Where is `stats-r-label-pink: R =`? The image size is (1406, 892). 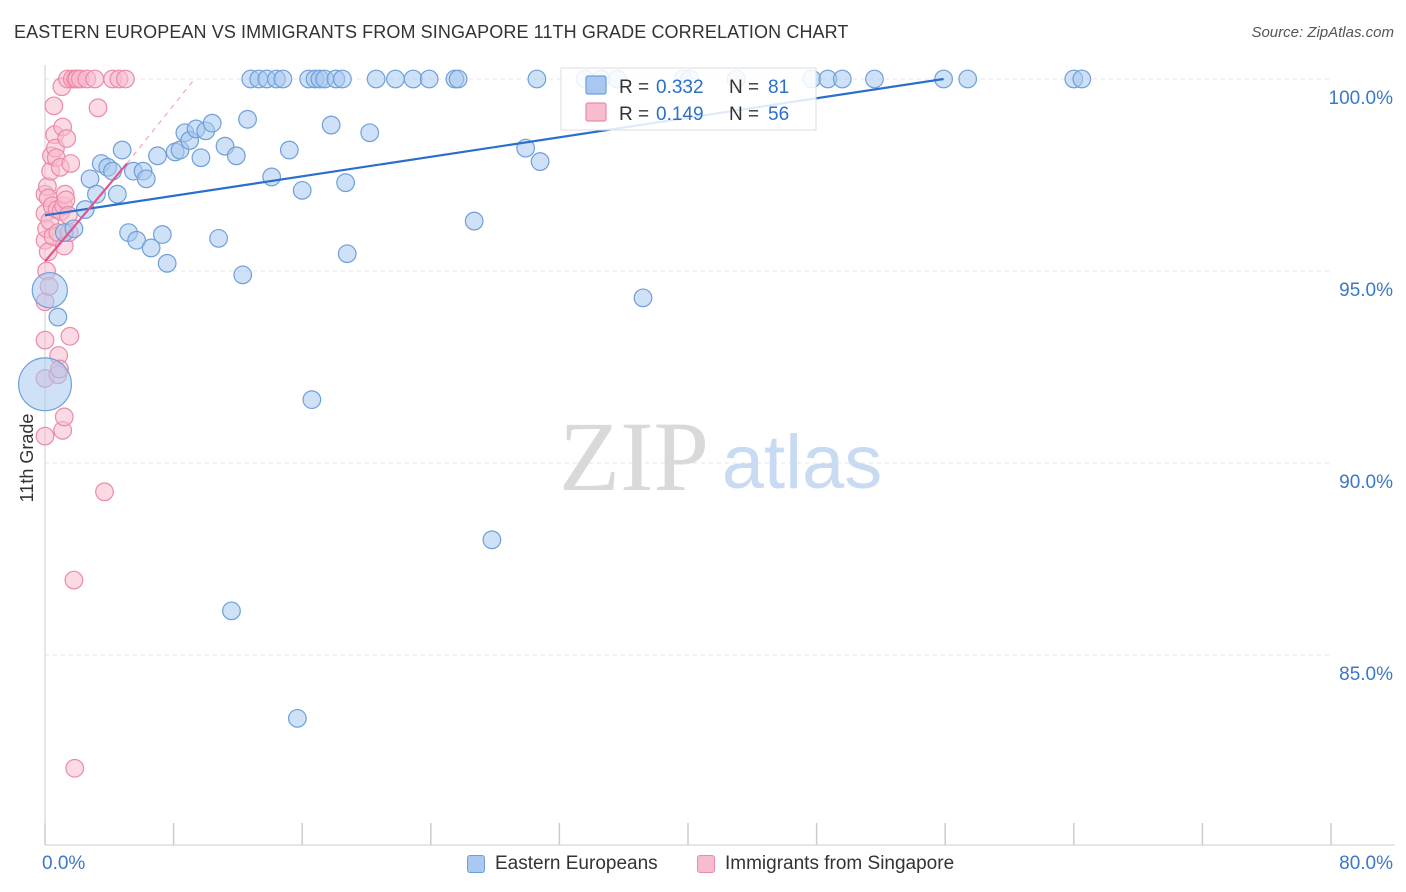 stats-r-label-pink: R = is located at coordinates (634, 114).